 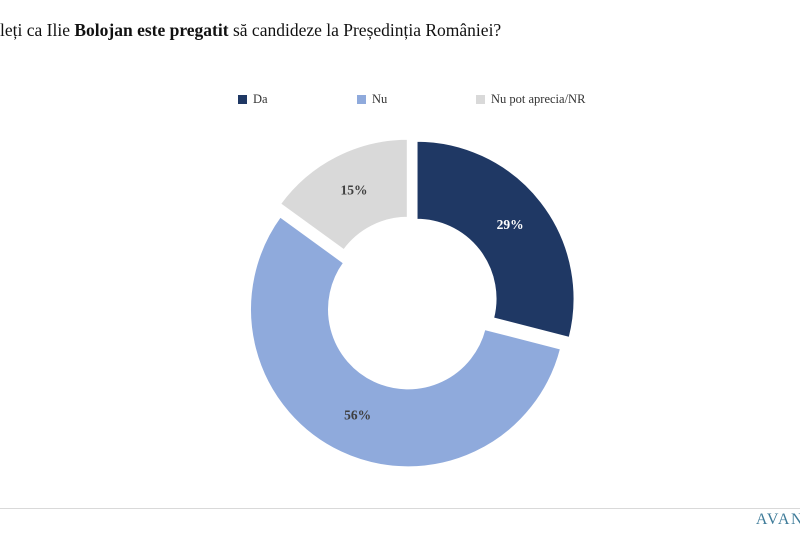 I want to click on legend-label: Nu, so click(x=380, y=99).